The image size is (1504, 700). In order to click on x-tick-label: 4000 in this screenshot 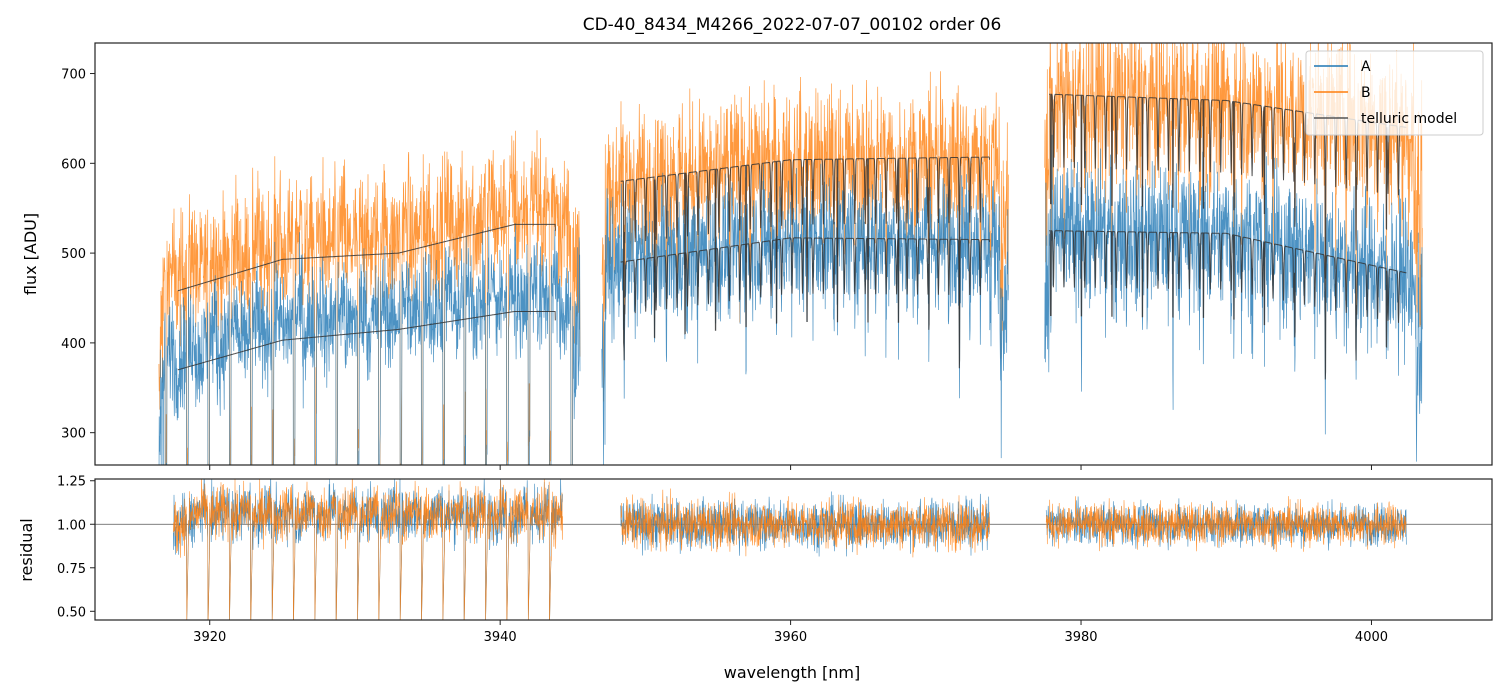, I will do `click(1371, 637)`.